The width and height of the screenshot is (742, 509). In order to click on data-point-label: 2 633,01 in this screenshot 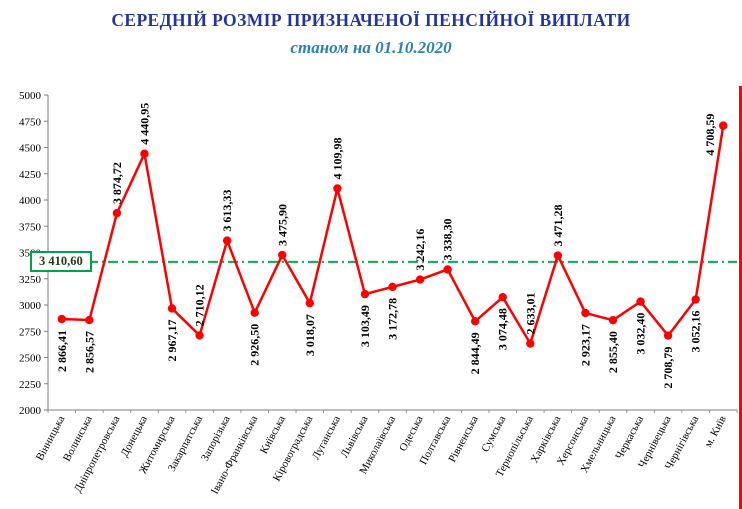, I will do `click(530, 314)`.